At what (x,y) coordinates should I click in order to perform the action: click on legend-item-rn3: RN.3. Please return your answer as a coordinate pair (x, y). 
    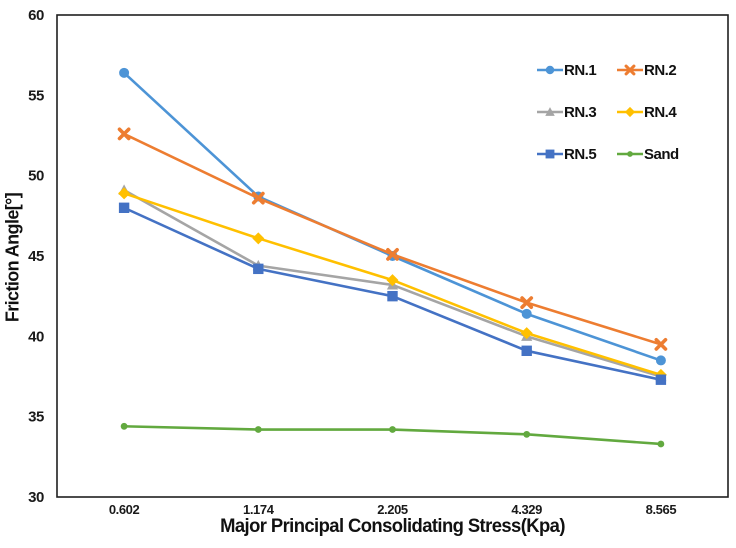
    Looking at the image, I should click on (577, 112).